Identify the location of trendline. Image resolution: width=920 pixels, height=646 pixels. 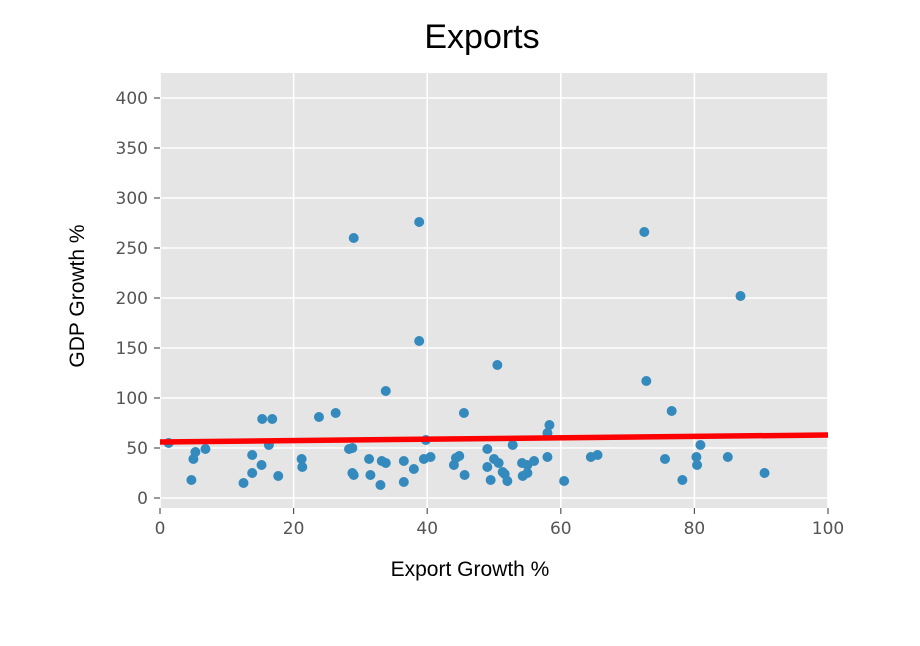
(494, 438).